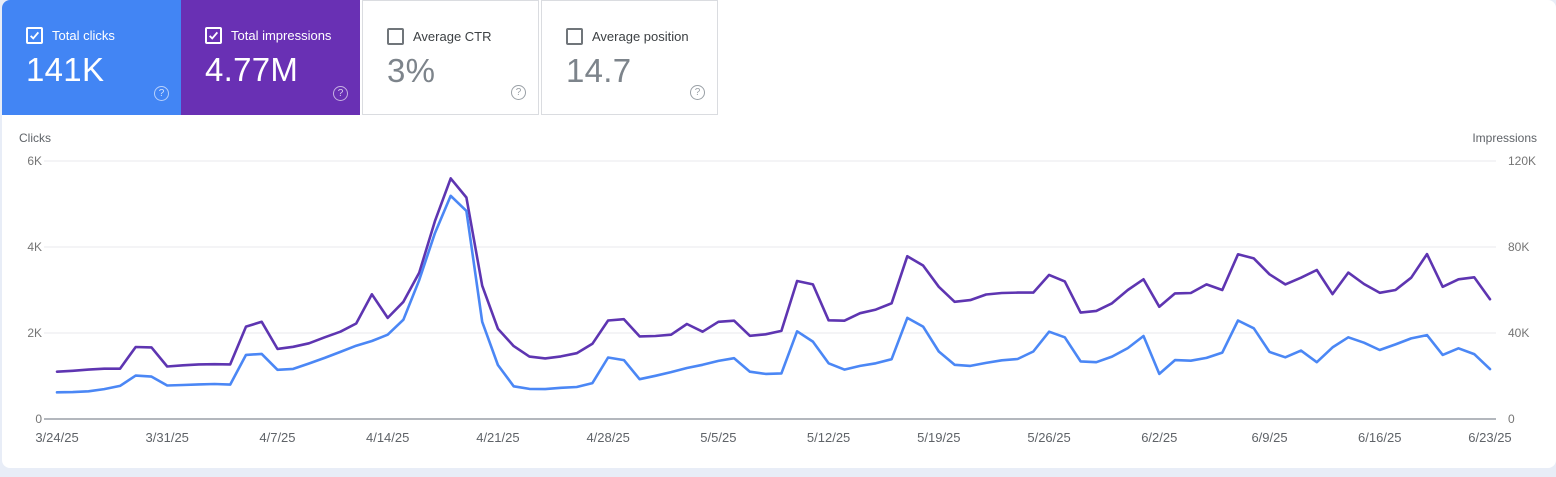 The image size is (1556, 477). I want to click on right-axis-tick: 120K, so click(1522, 161).